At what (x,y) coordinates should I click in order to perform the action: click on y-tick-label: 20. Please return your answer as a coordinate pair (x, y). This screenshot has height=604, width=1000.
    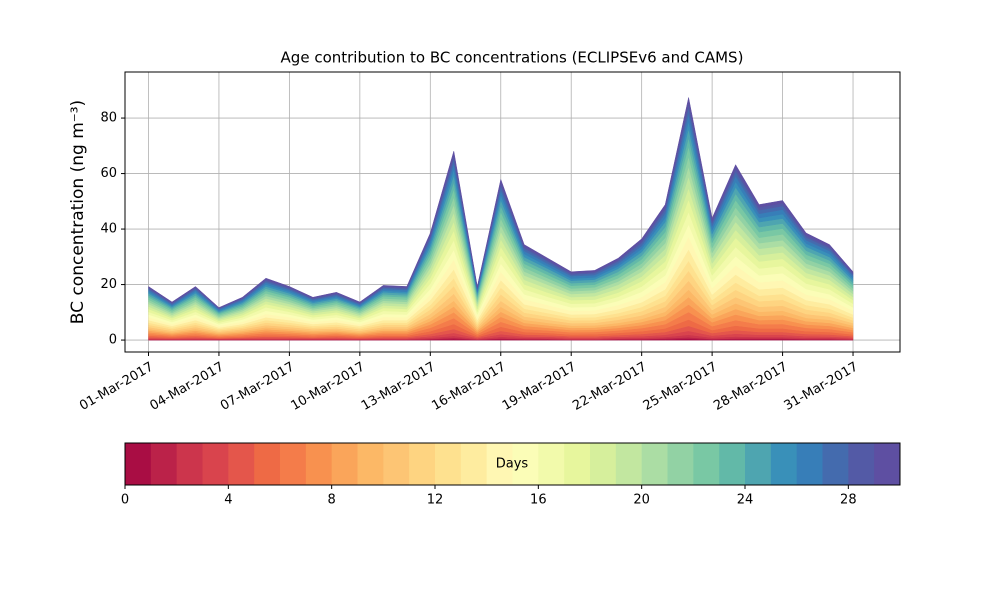
    Looking at the image, I should click on (108, 284).